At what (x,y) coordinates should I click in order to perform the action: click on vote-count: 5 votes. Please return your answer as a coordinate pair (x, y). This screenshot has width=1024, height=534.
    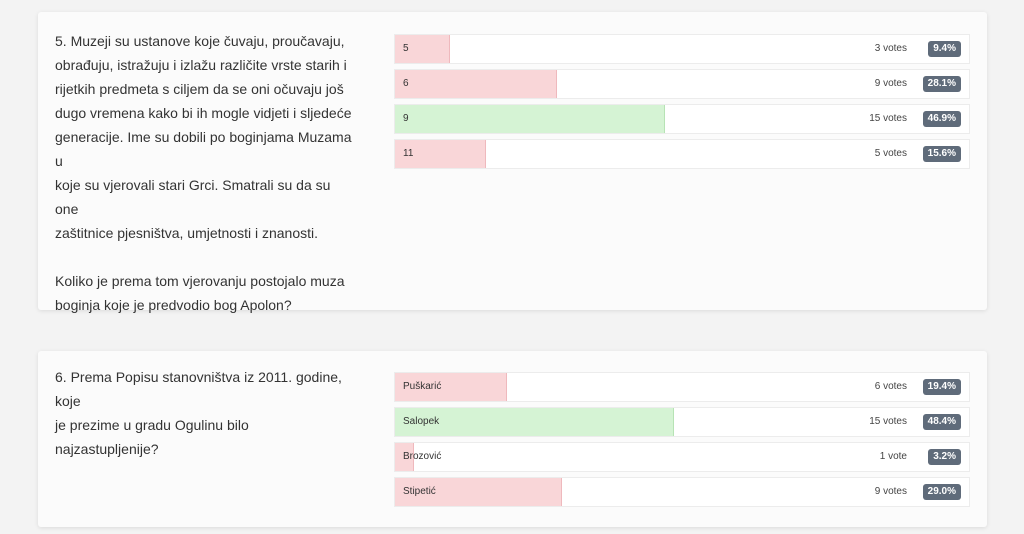
    Looking at the image, I should click on (890, 153).